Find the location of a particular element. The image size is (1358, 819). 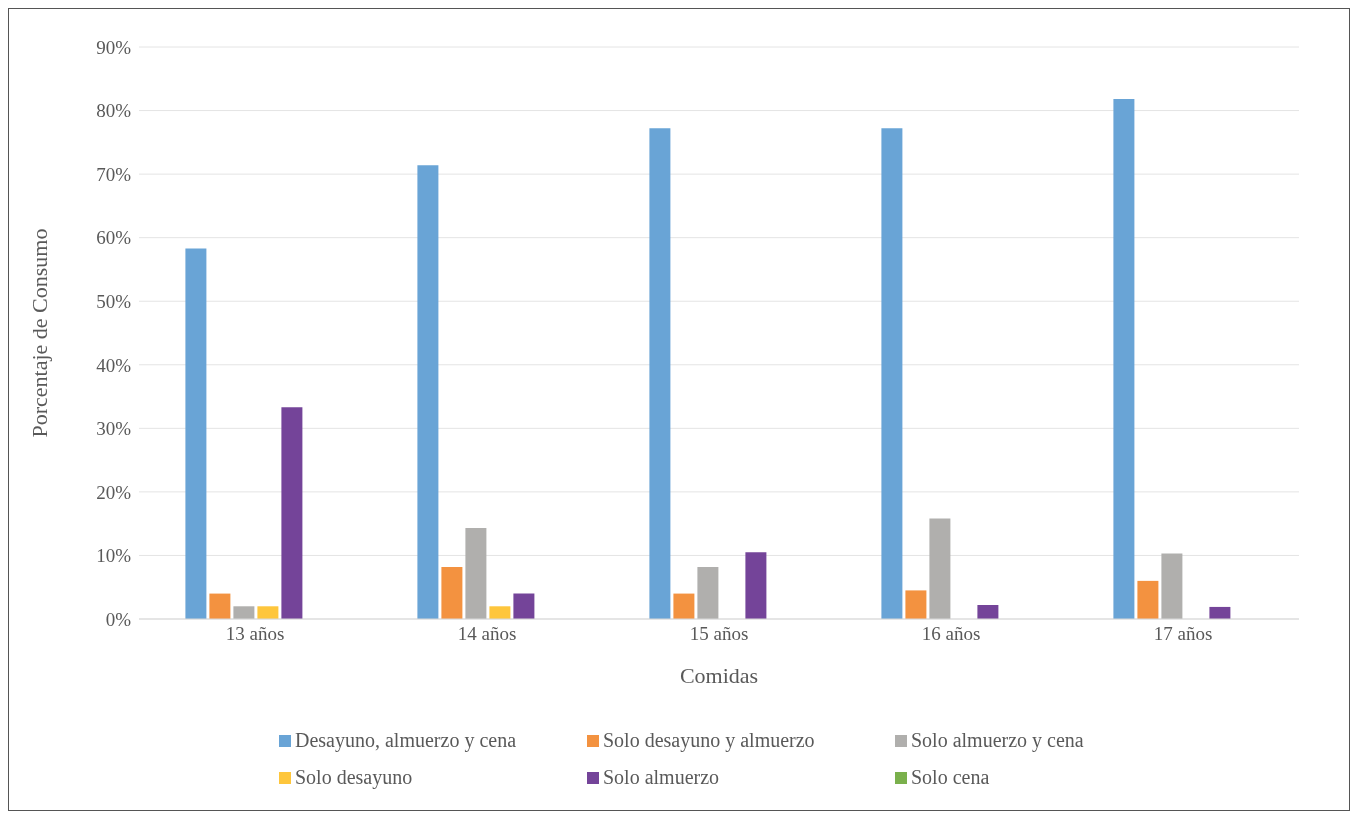

y-tick-label: 90% is located at coordinates (114, 47).